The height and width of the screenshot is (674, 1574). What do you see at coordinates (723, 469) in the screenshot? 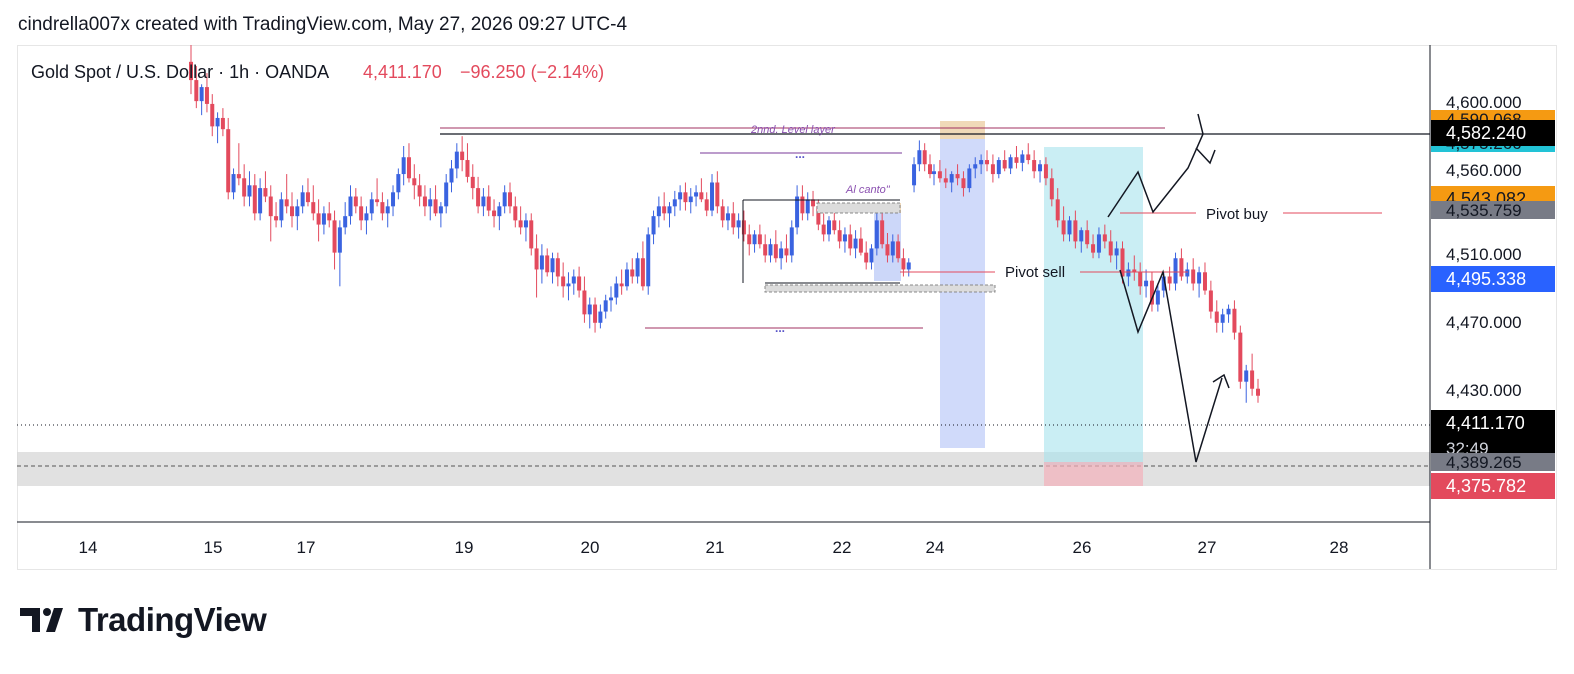
I see `support-zone` at bounding box center [723, 469].